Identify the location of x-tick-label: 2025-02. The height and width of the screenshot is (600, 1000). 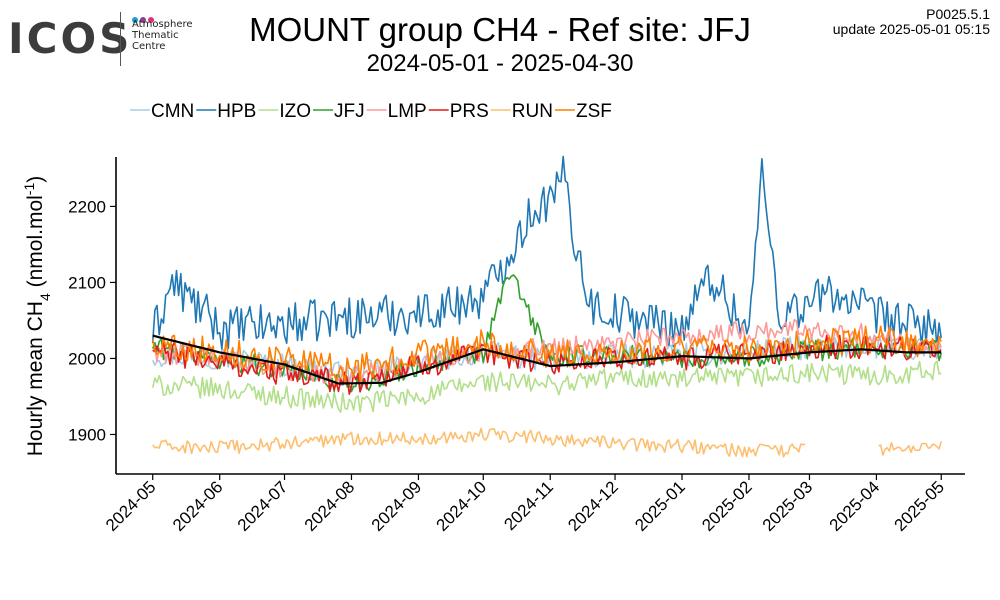
(727, 506).